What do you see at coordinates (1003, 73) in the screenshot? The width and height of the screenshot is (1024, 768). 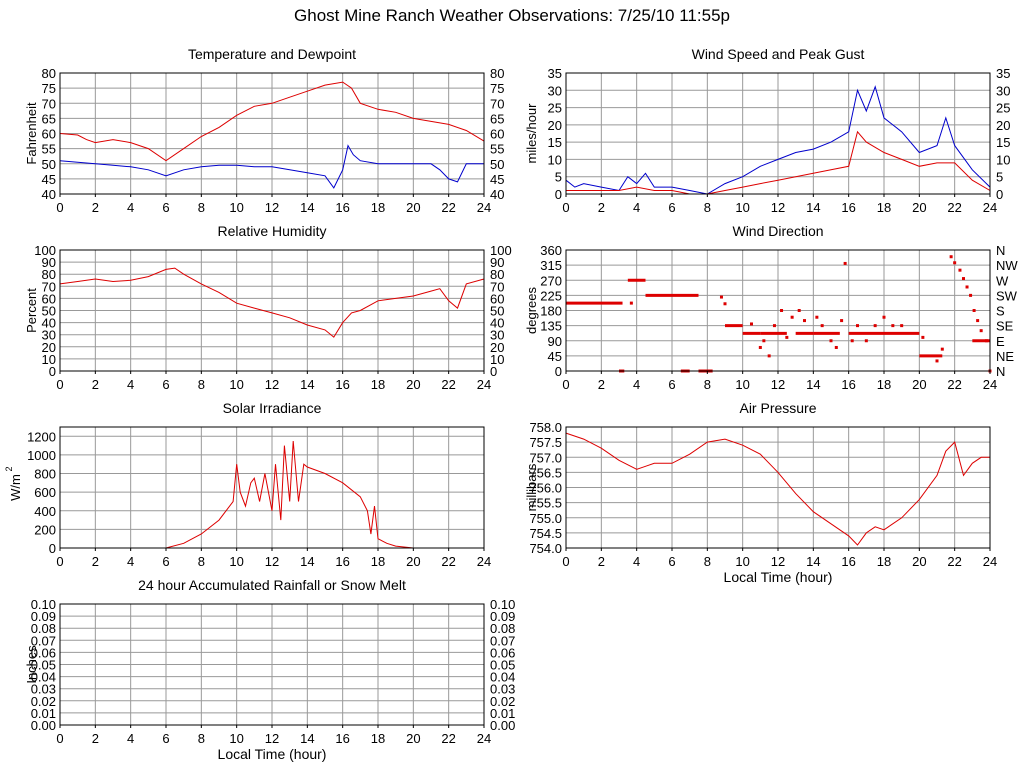 I see `right-axis-label: 35` at bounding box center [1003, 73].